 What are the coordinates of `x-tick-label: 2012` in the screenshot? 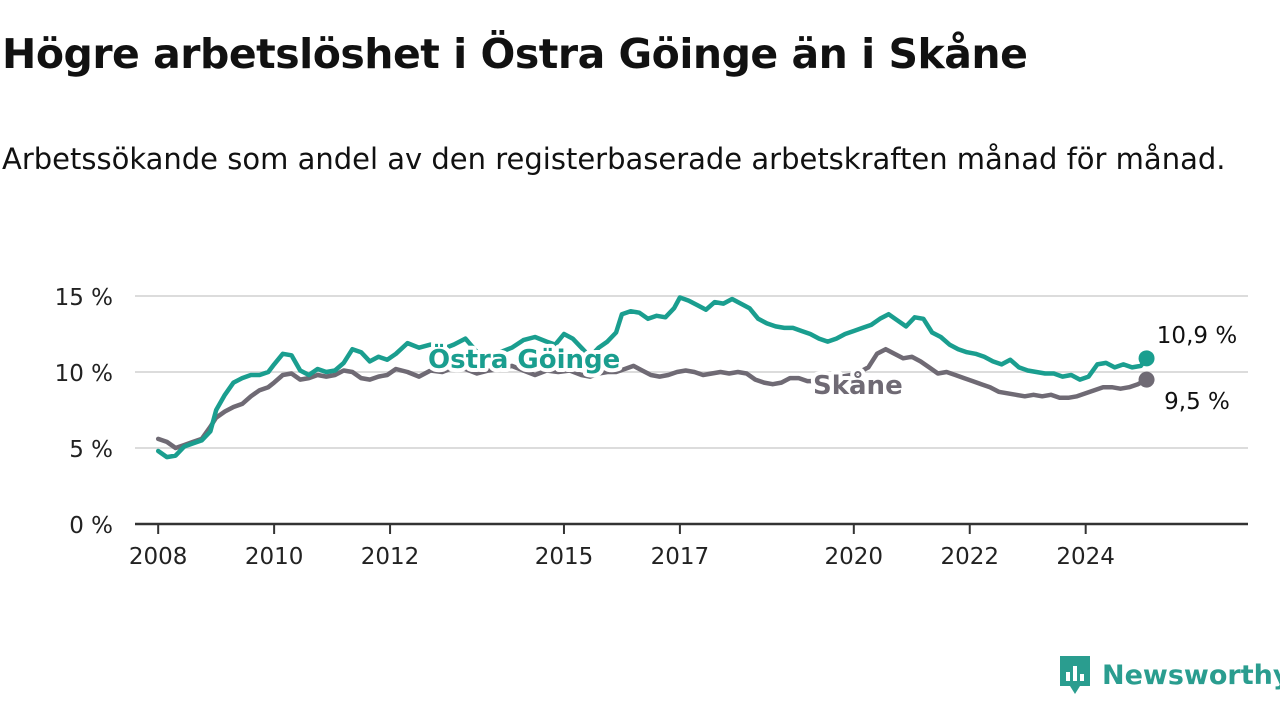 It's located at (390, 557).